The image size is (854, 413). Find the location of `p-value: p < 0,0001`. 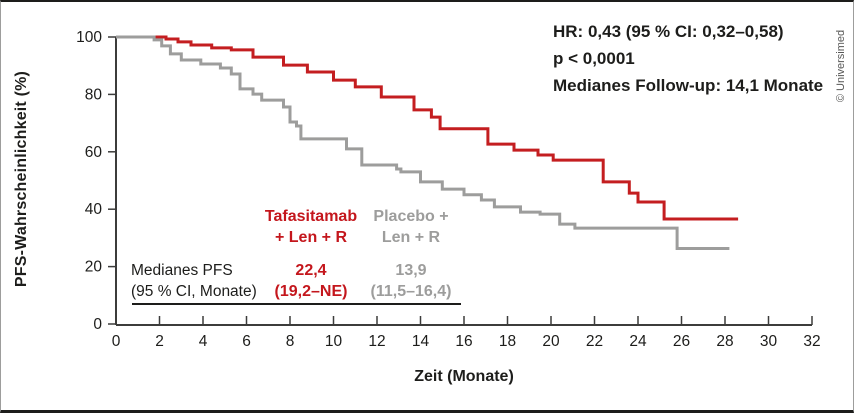

p-value: p < 0,0001 is located at coordinates (594, 58).